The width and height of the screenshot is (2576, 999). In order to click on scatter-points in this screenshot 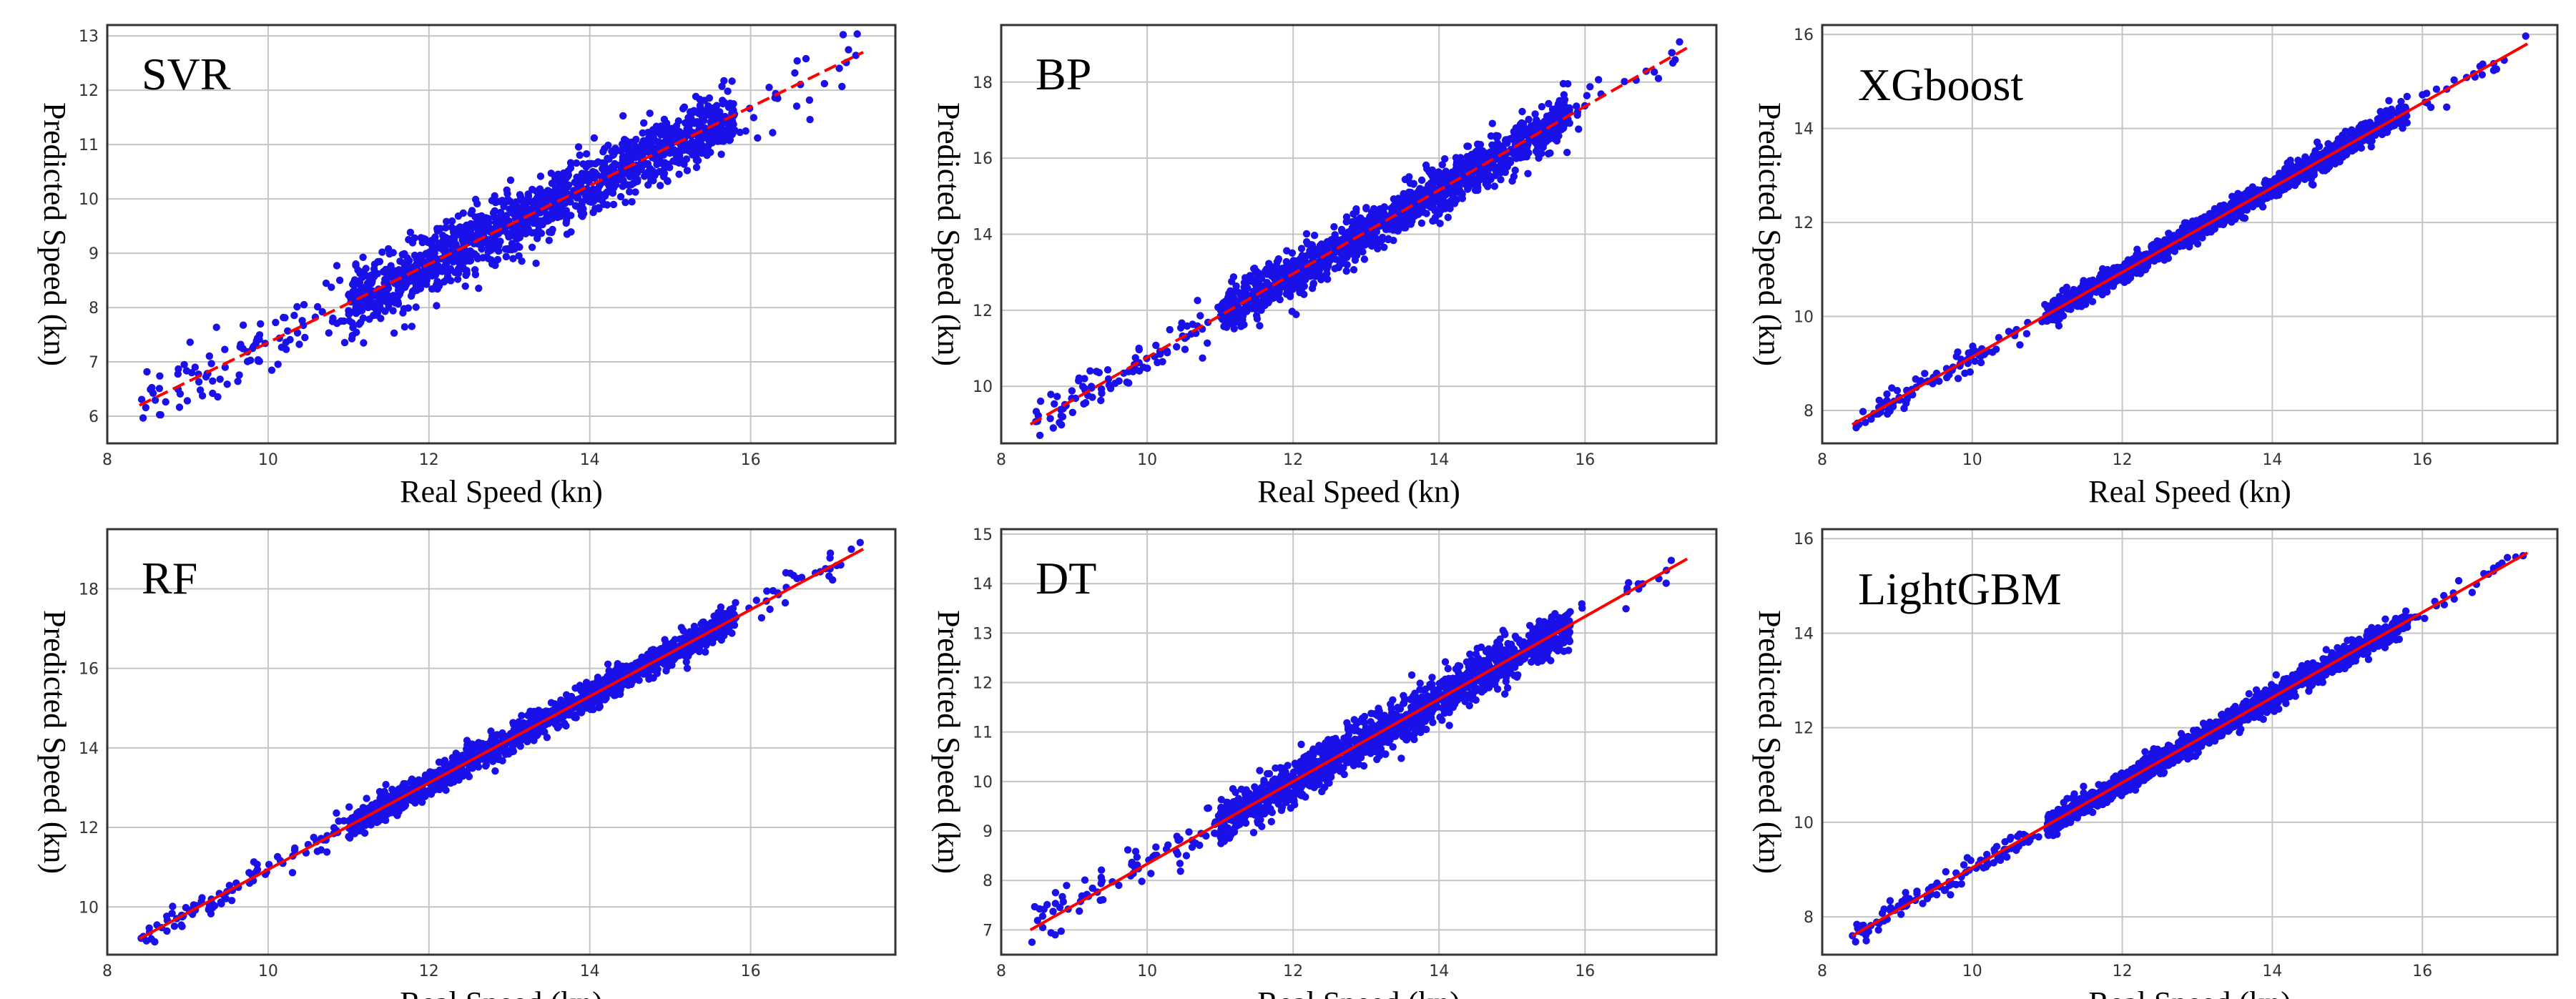, I will do `click(499, 226)`.